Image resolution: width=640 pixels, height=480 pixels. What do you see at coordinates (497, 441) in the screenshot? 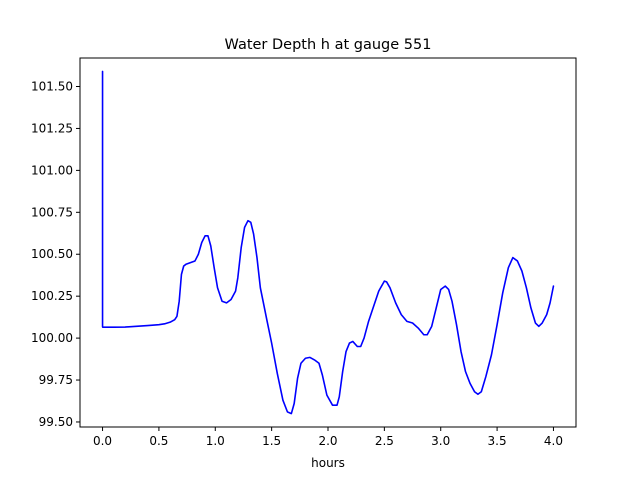
I see `x-tick-label: 3.5` at bounding box center [497, 441].